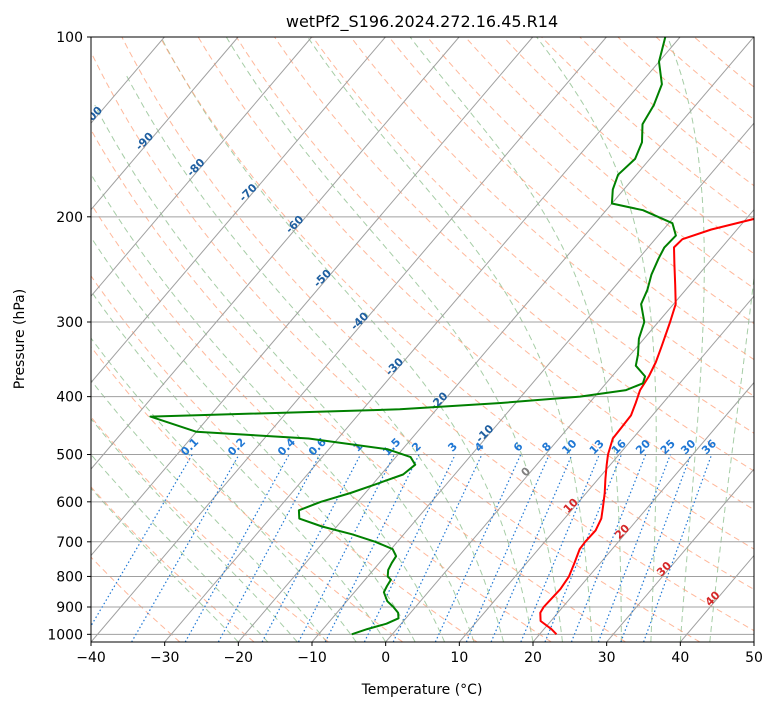  What do you see at coordinates (452, 447) in the screenshot?
I see `mixing-ratio-label: 3` at bounding box center [452, 447].